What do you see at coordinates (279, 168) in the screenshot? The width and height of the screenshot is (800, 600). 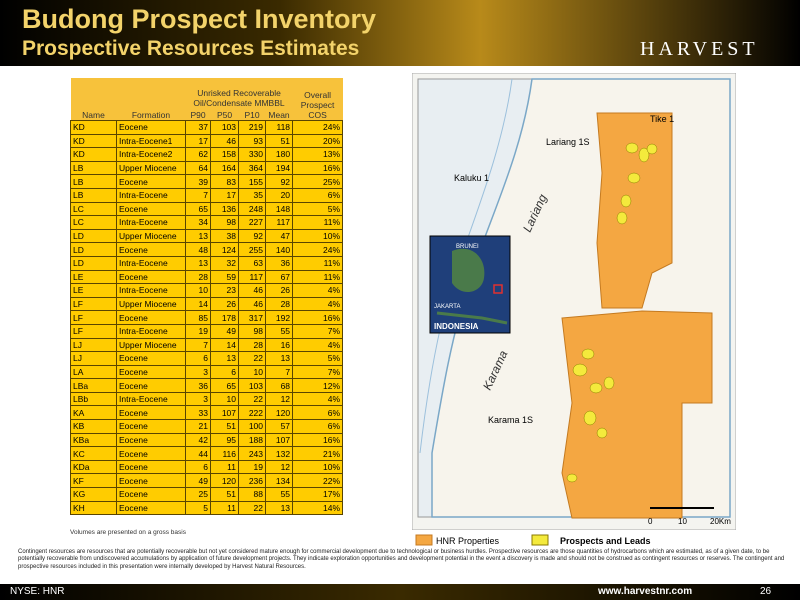 I see `table-cell: 194` at bounding box center [279, 168].